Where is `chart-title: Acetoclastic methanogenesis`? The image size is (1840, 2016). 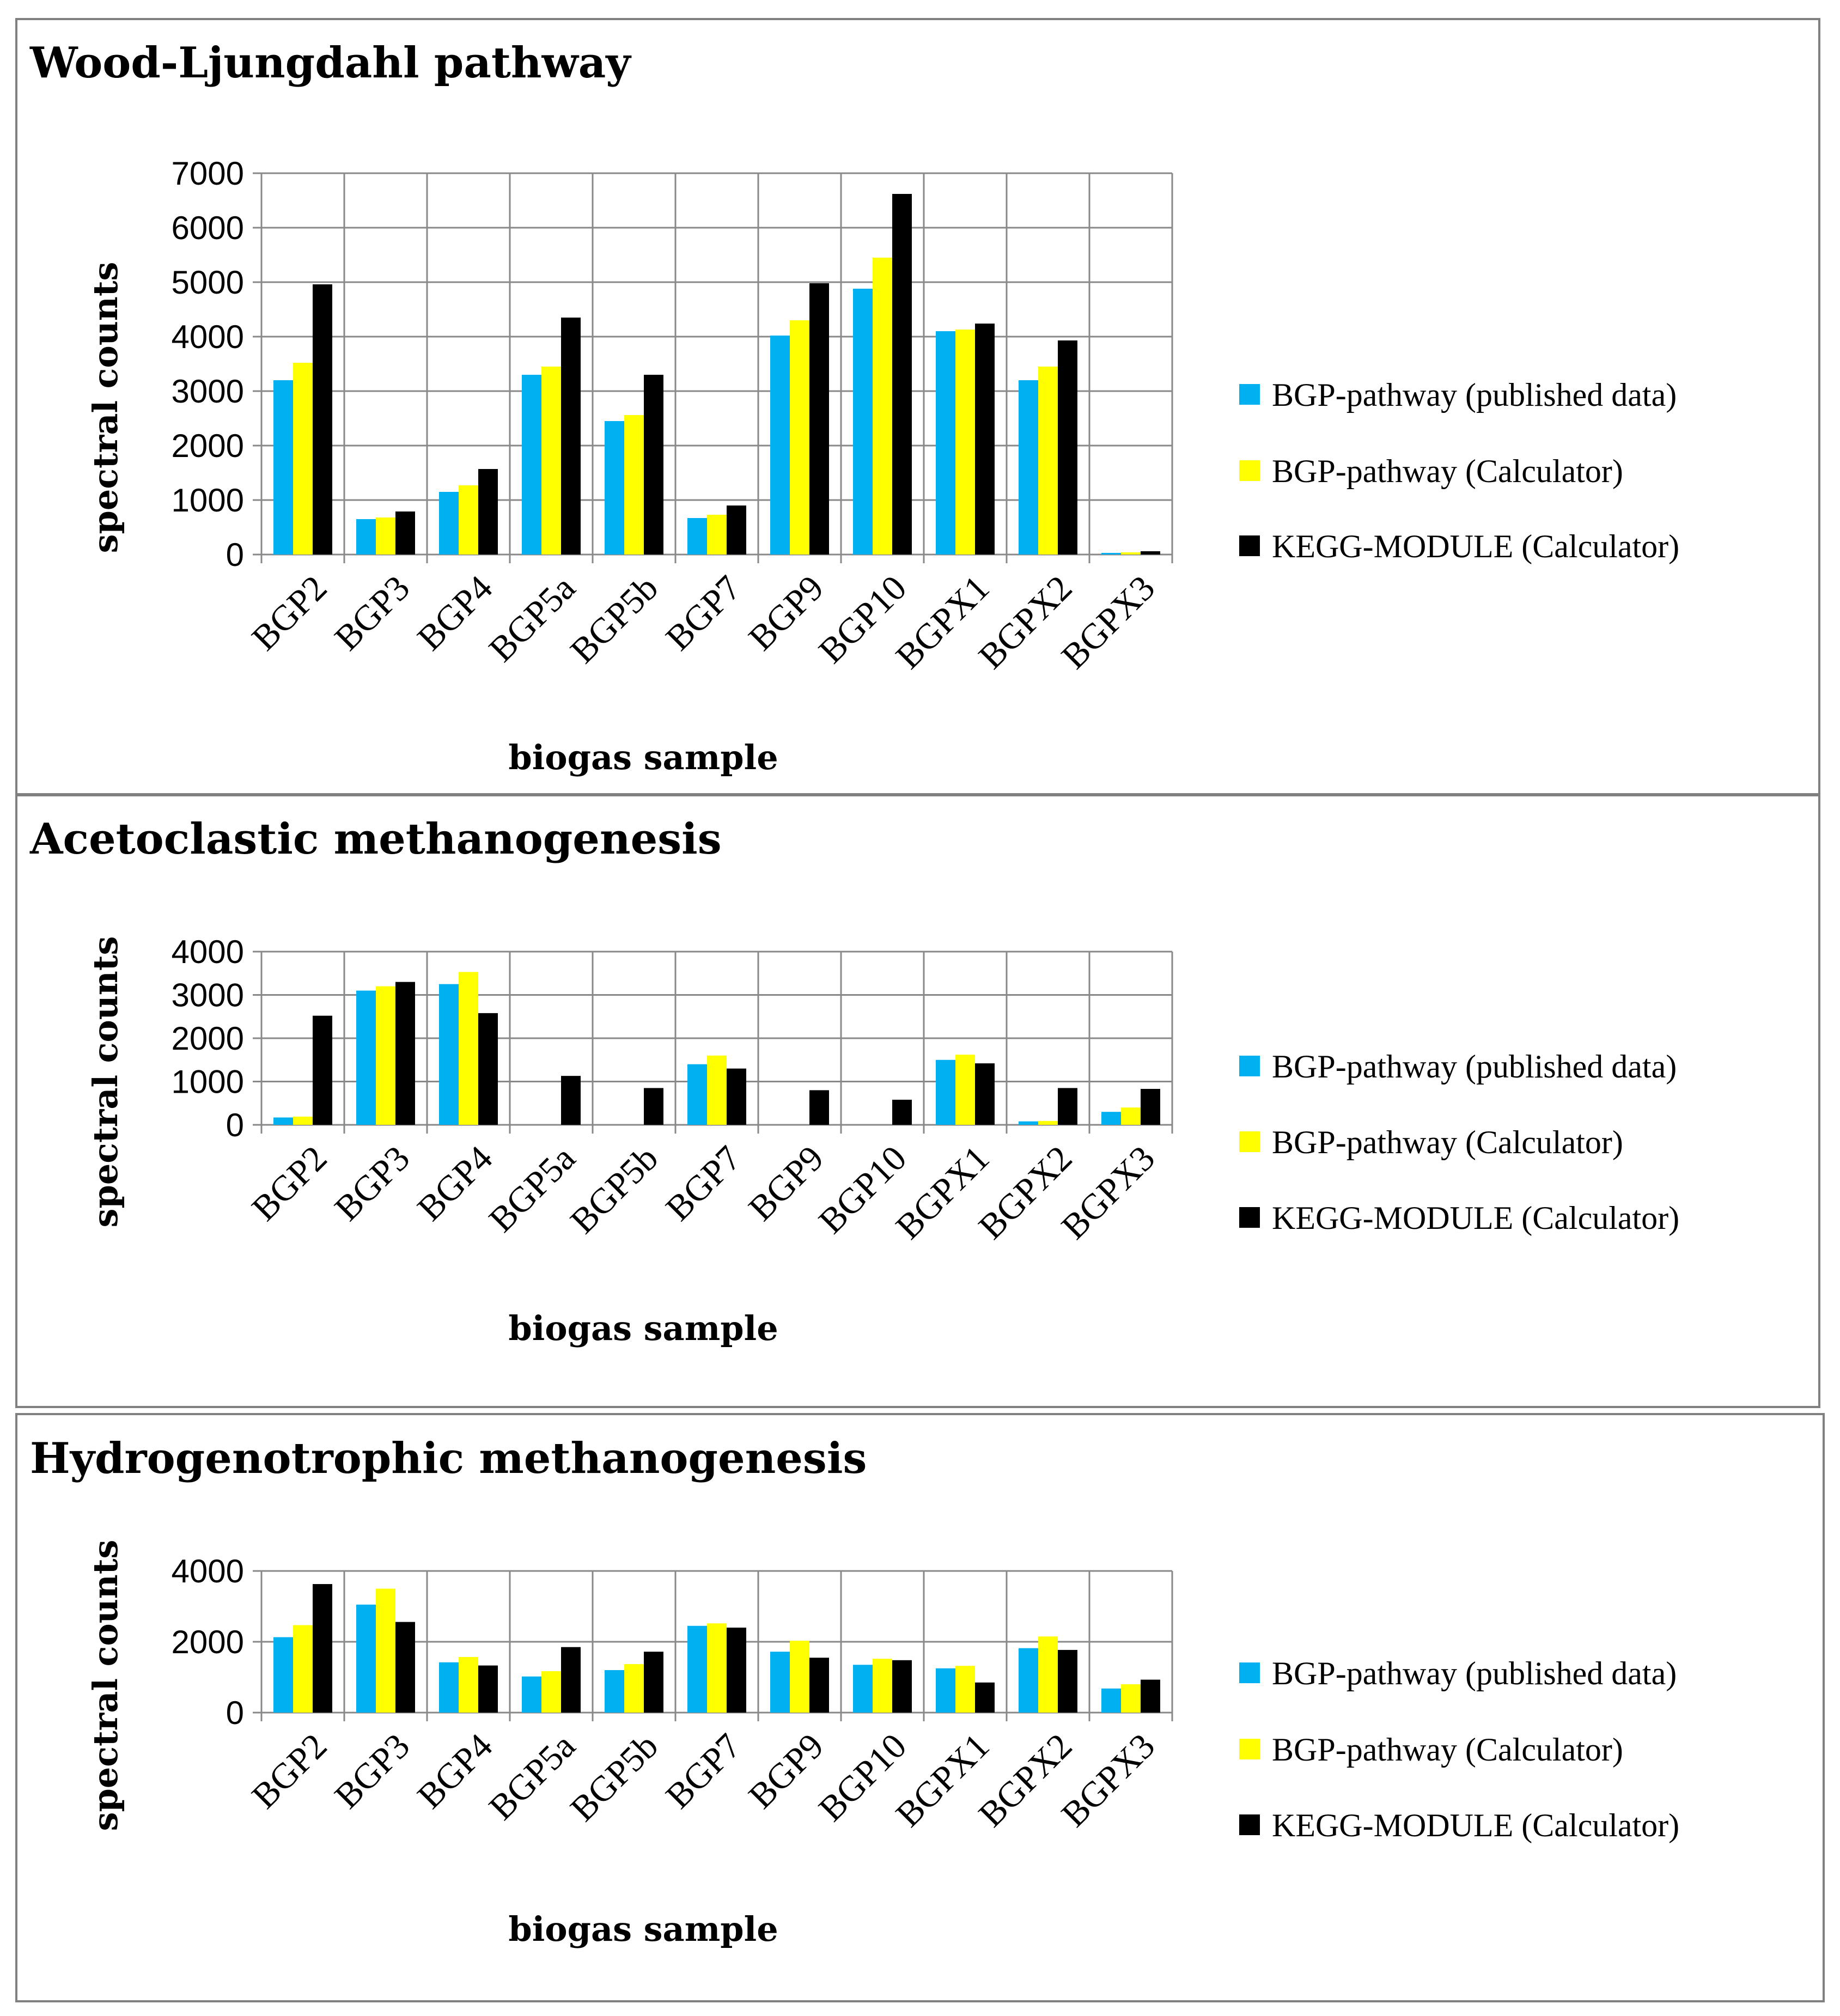 chart-title: Acetoclastic methanogenesis is located at coordinates (375, 839).